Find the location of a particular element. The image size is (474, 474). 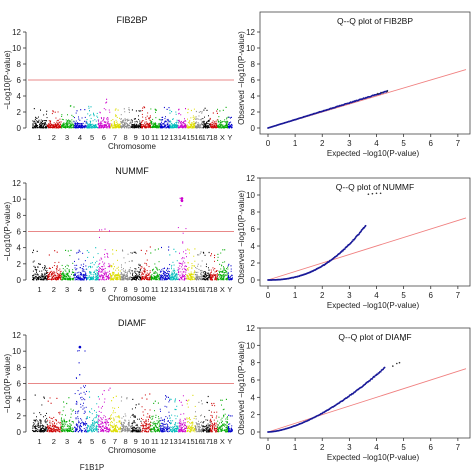

x-tick-label: 16 is located at coordinates (198, 137).